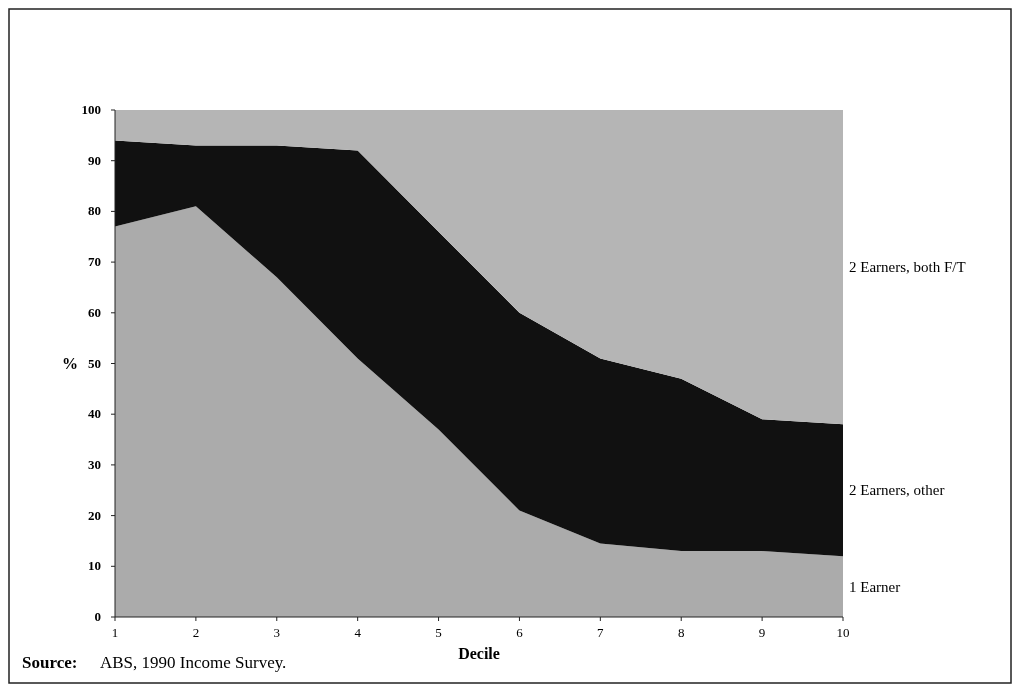 The width and height of the screenshot is (1022, 694). What do you see at coordinates (479, 653) in the screenshot?
I see `x-axis-title: Decile` at bounding box center [479, 653].